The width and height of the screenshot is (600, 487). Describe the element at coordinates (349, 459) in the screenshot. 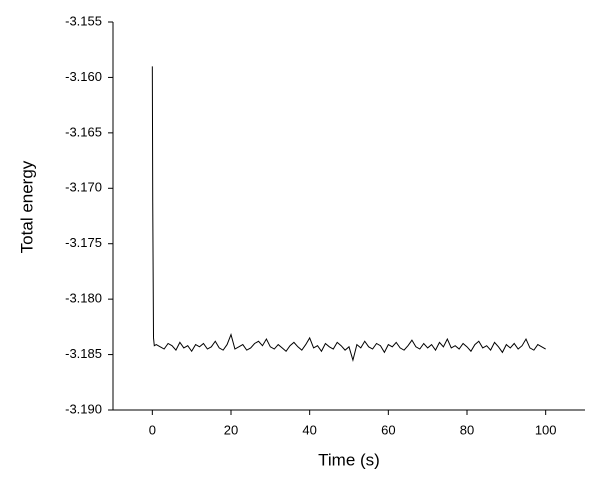

I see `x-axis-title: Time (s)` at that location.